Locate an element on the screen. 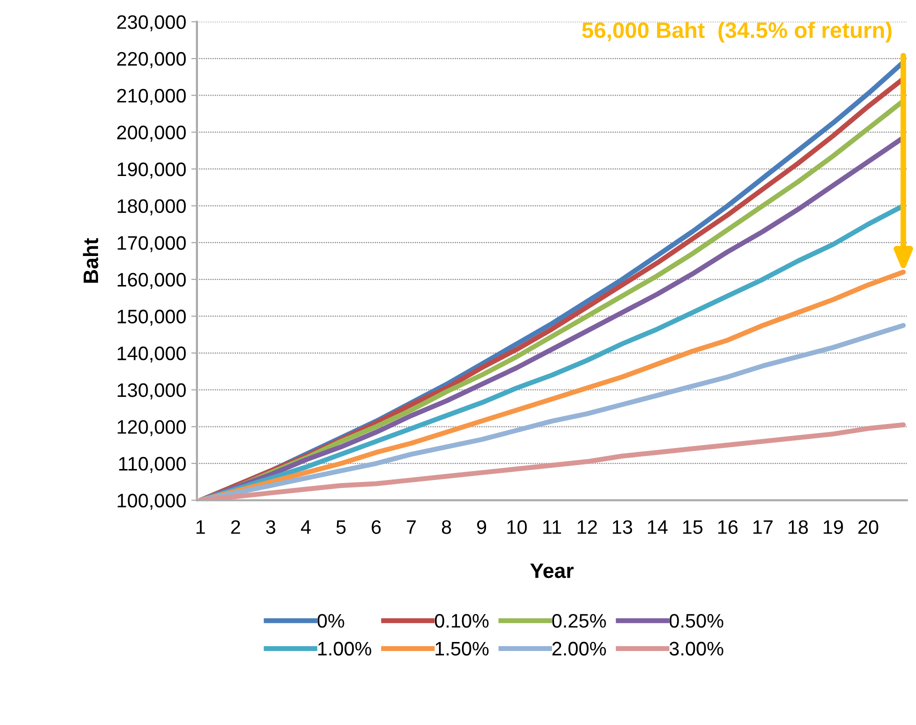  x-tick-label: 14 is located at coordinates (658, 527).